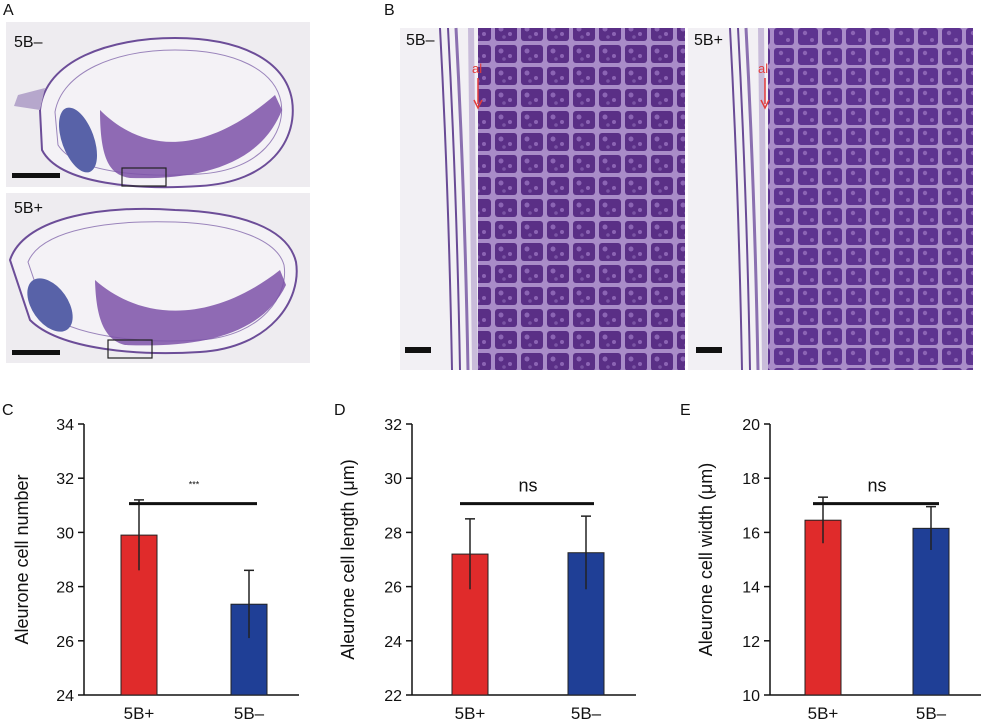 This screenshot has height=725, width=1000. What do you see at coordinates (340, 410) in the screenshot?
I see `panel-letter-d: D` at bounding box center [340, 410].